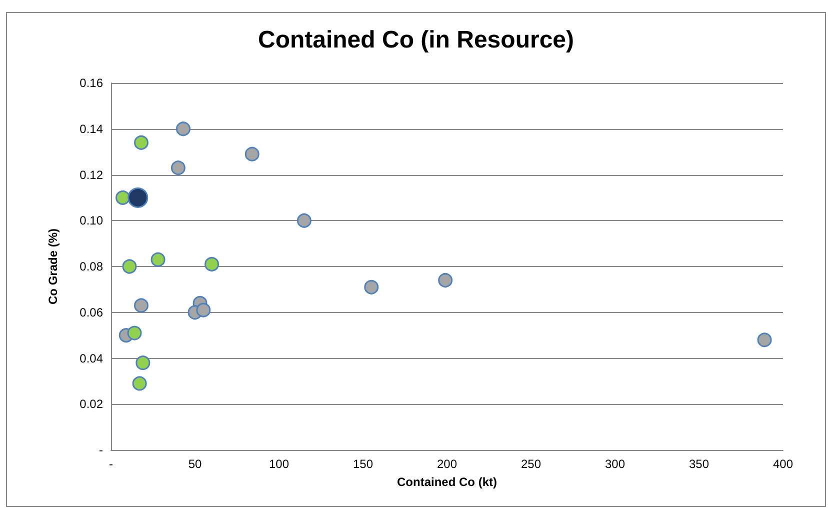  What do you see at coordinates (92, 267) in the screenshot?
I see `y-tick-label: 0.08` at bounding box center [92, 267].